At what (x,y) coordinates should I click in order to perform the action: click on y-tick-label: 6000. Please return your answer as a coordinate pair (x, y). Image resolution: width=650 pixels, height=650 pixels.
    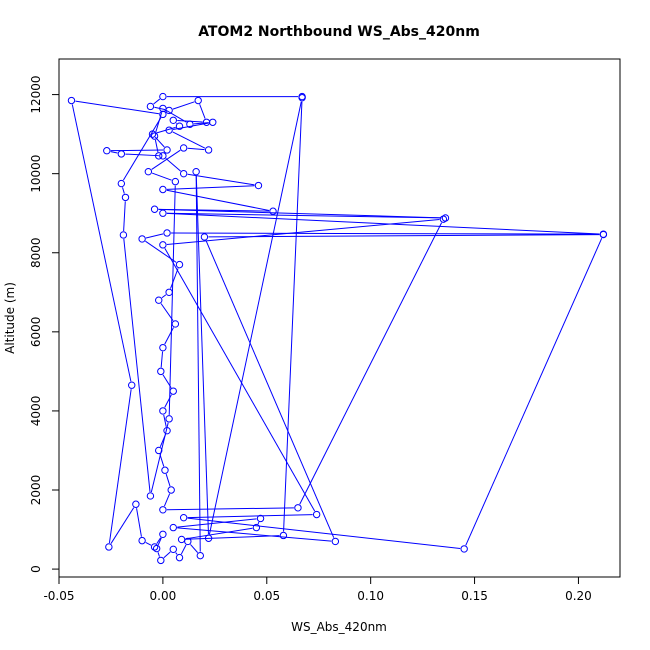
    Looking at the image, I should click on (36, 332).